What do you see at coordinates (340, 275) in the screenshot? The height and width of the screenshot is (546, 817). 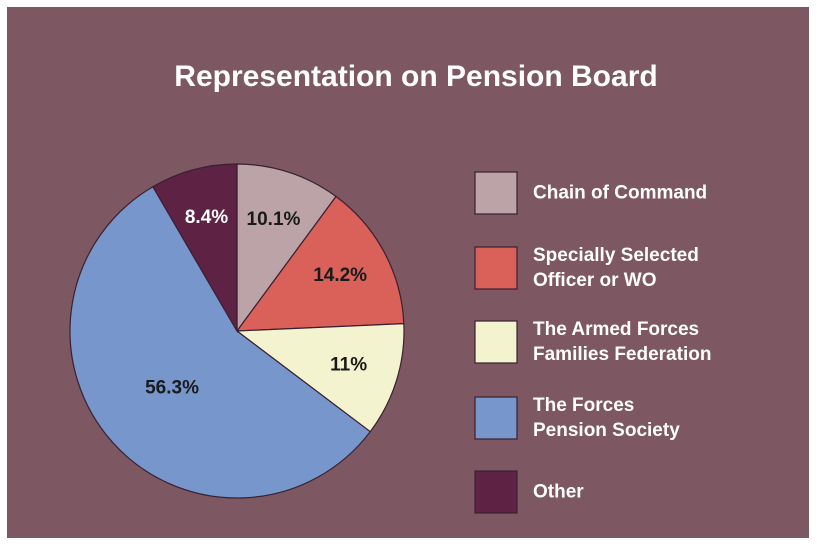 I see `data-label: 14.2%` at bounding box center [340, 275].